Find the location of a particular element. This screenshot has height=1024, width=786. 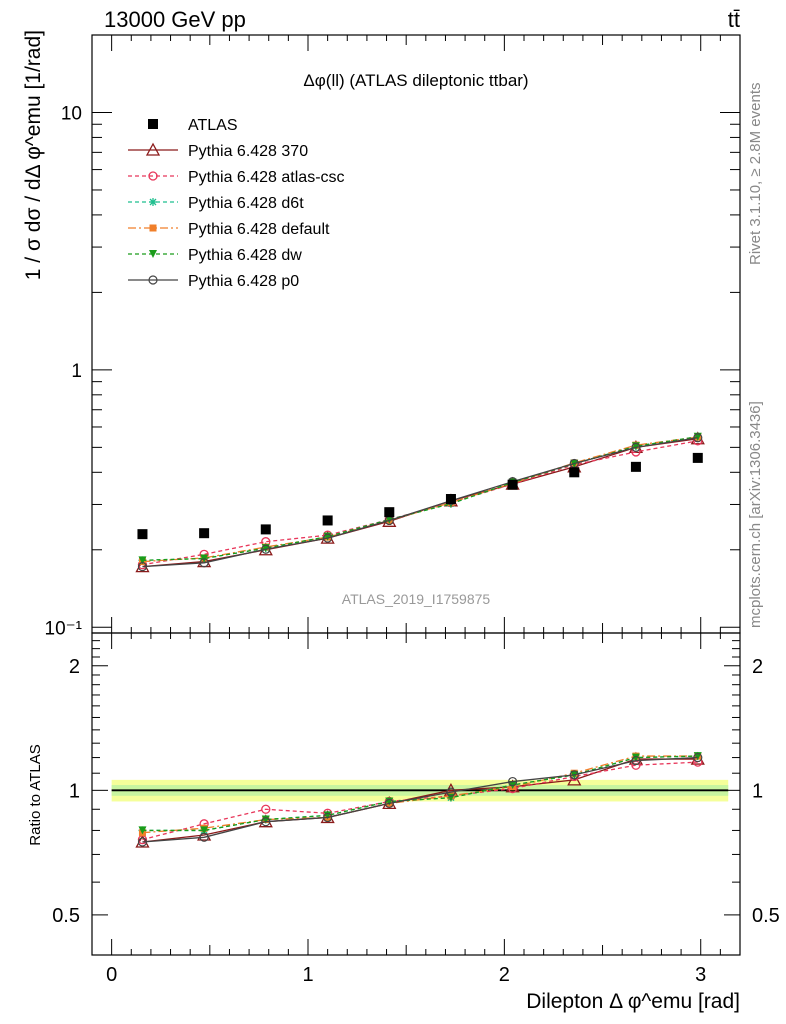

watermark: ATLAS_2019_I1759875 is located at coordinates (416, 599).